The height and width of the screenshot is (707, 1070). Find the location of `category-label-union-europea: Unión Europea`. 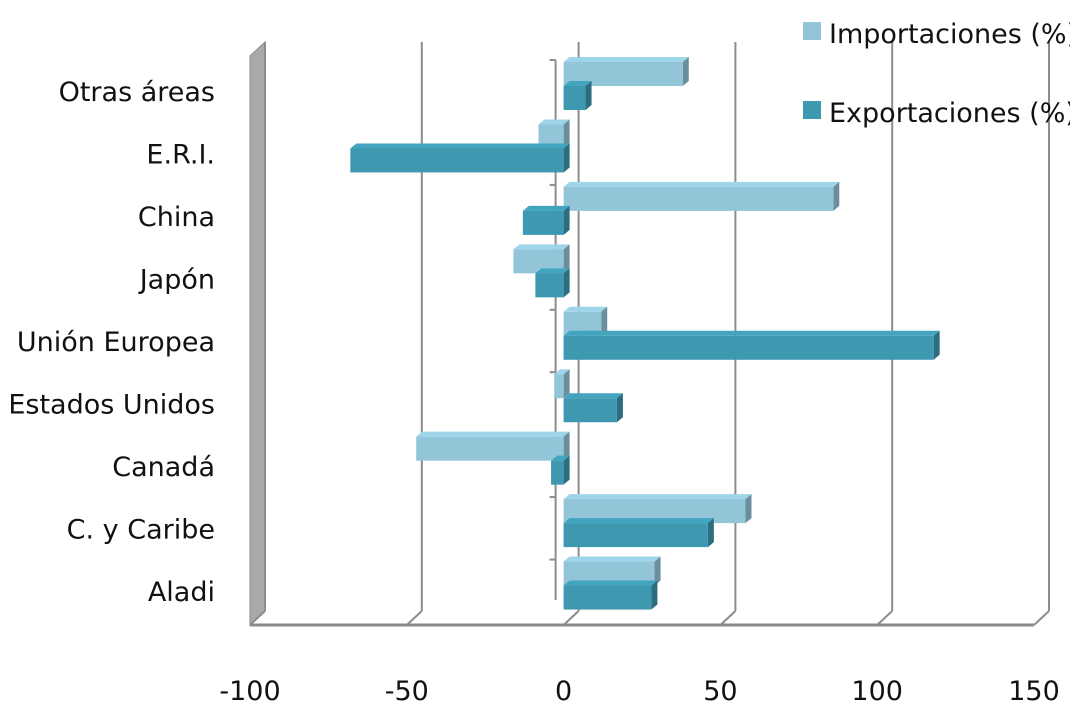

category-label-union-europea: Unión Europea is located at coordinates (116, 342).